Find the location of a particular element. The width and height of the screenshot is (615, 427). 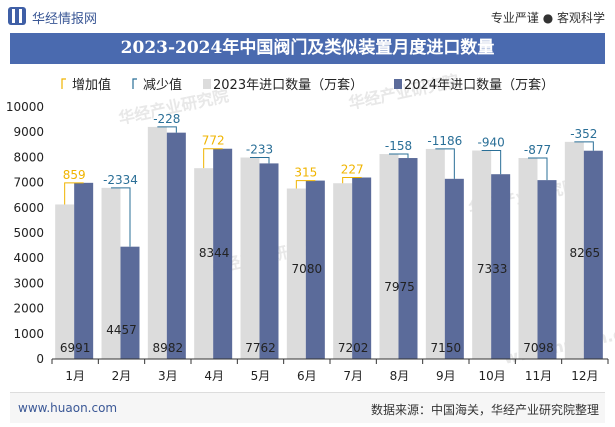

data-source: 数据来源：中国海关，华经产业研究院整理 is located at coordinates (484, 410).